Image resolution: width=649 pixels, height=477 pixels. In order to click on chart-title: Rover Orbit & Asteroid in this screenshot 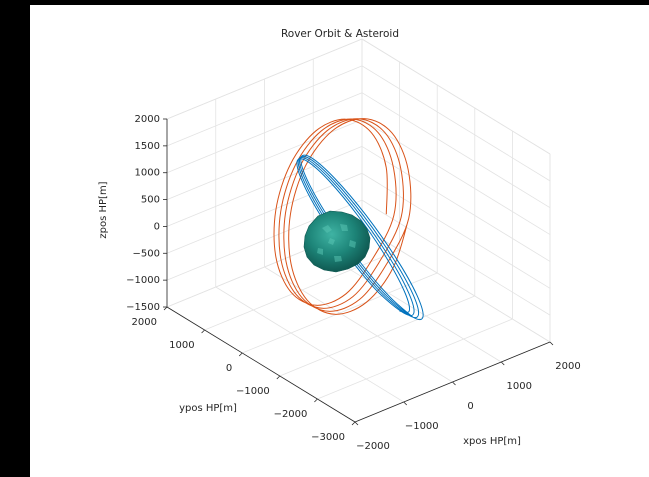, I will do `click(340, 34)`.